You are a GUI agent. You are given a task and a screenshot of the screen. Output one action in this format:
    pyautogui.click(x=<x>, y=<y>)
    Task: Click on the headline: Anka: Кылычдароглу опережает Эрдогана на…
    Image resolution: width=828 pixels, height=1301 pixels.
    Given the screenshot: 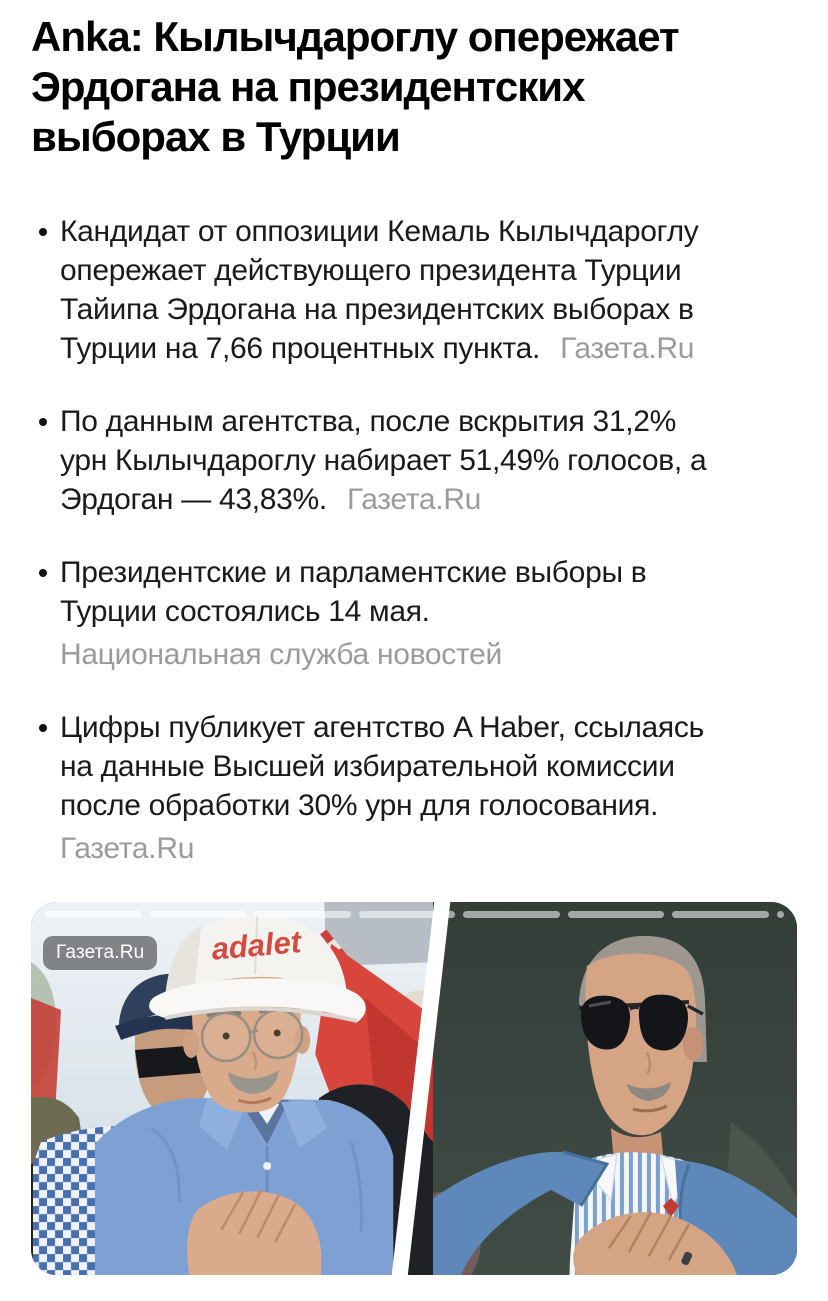 What is the action you would take?
    pyautogui.click(x=414, y=87)
    